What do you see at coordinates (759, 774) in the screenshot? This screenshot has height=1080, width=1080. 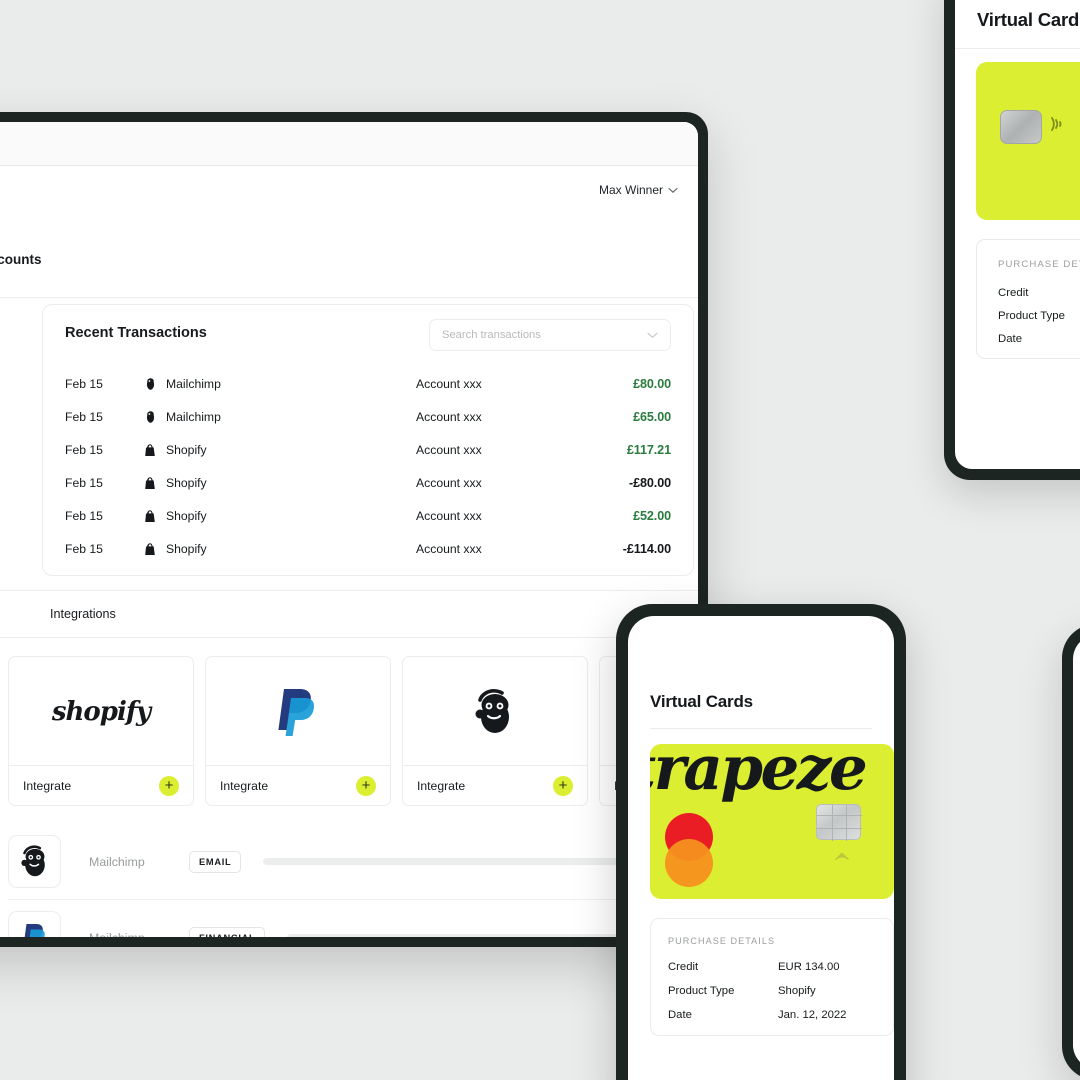 I see `card-brand-wordmark: trapeze` at bounding box center [759, 774].